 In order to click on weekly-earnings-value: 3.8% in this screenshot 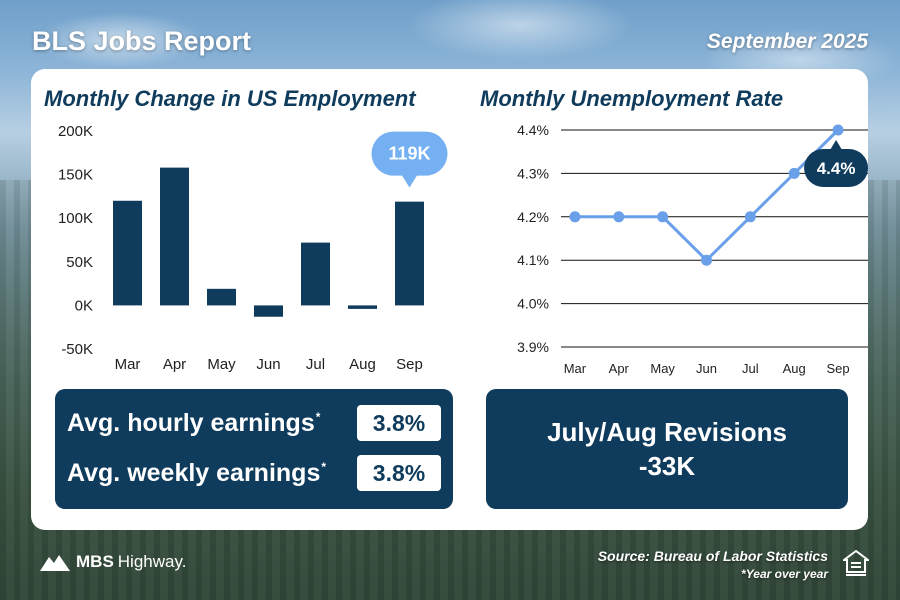, I will do `click(399, 473)`.